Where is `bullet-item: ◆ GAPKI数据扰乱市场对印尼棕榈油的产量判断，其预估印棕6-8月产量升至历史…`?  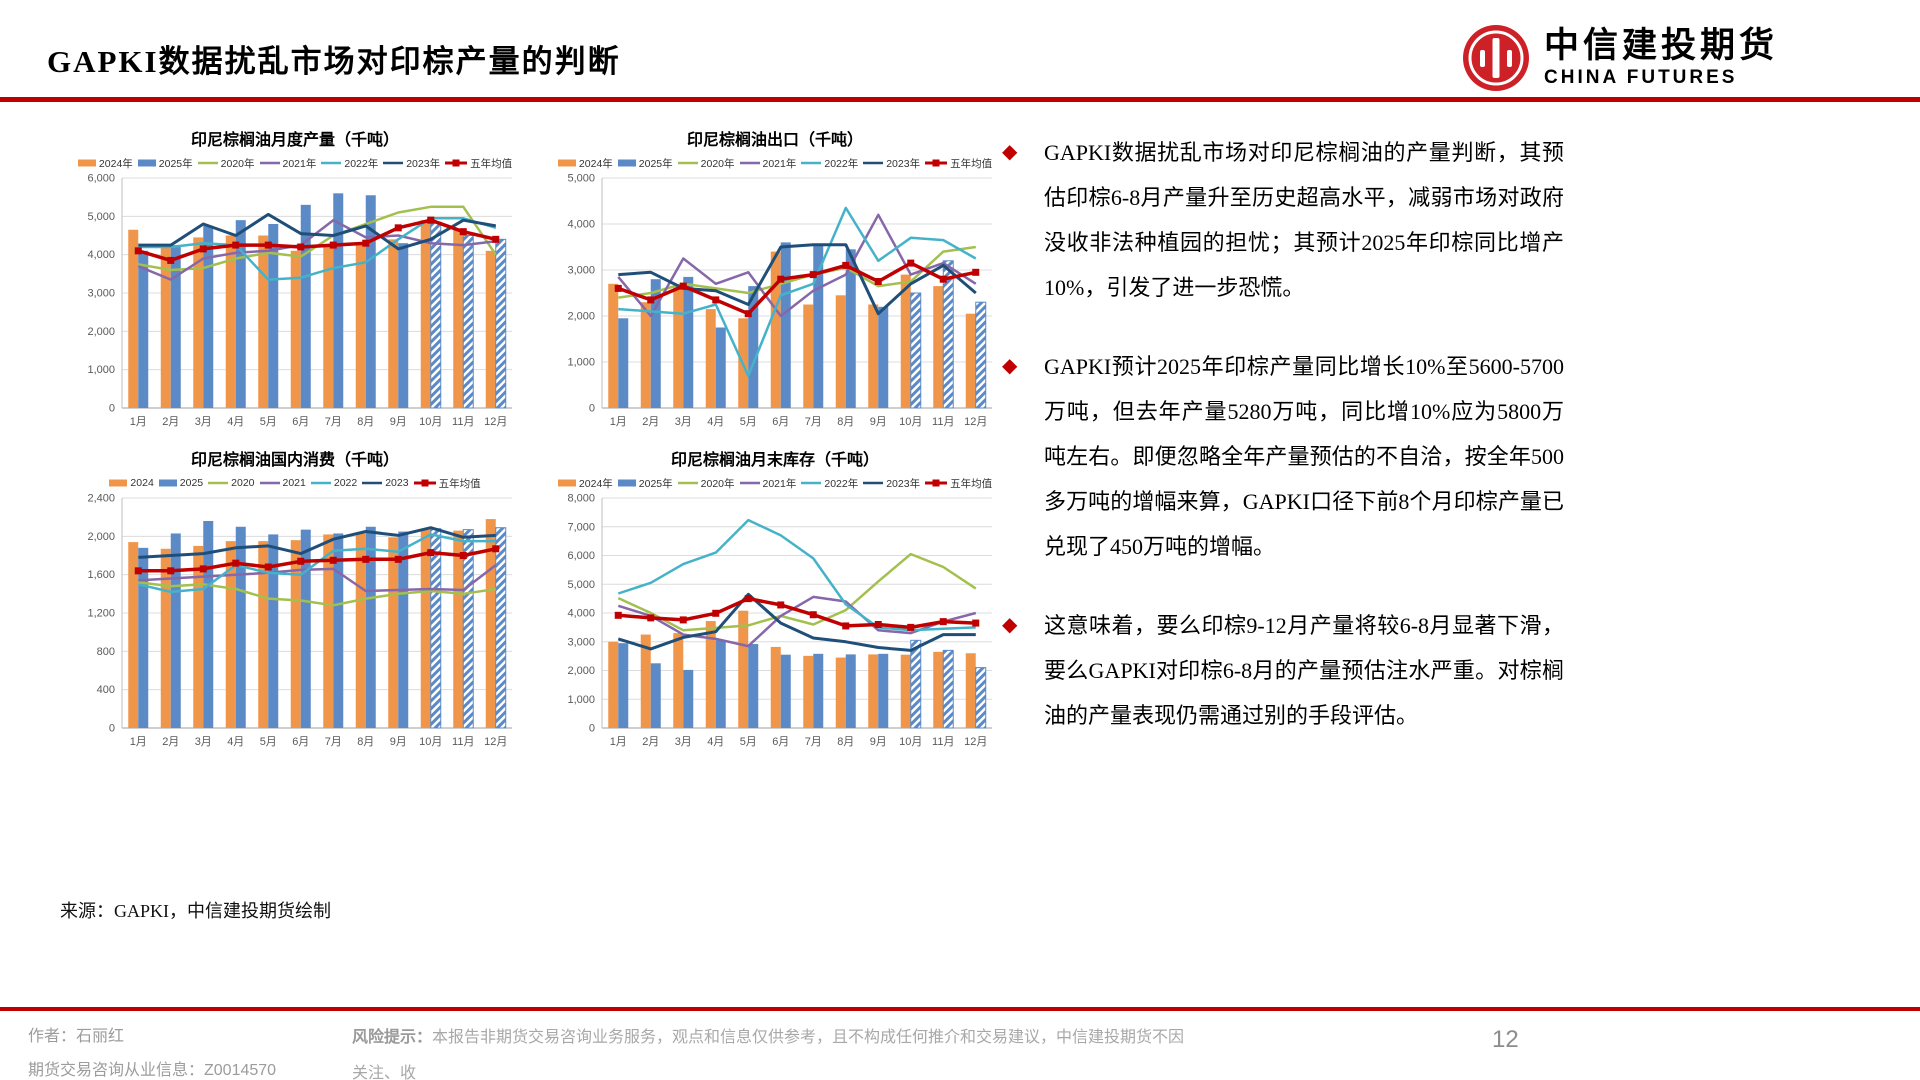 bullet-item: ◆ GAPKI数据扰乱市场对印尼棕榈油的产量判断，其预估印棕6-8月产量升至历史… is located at coordinates (1283, 220).